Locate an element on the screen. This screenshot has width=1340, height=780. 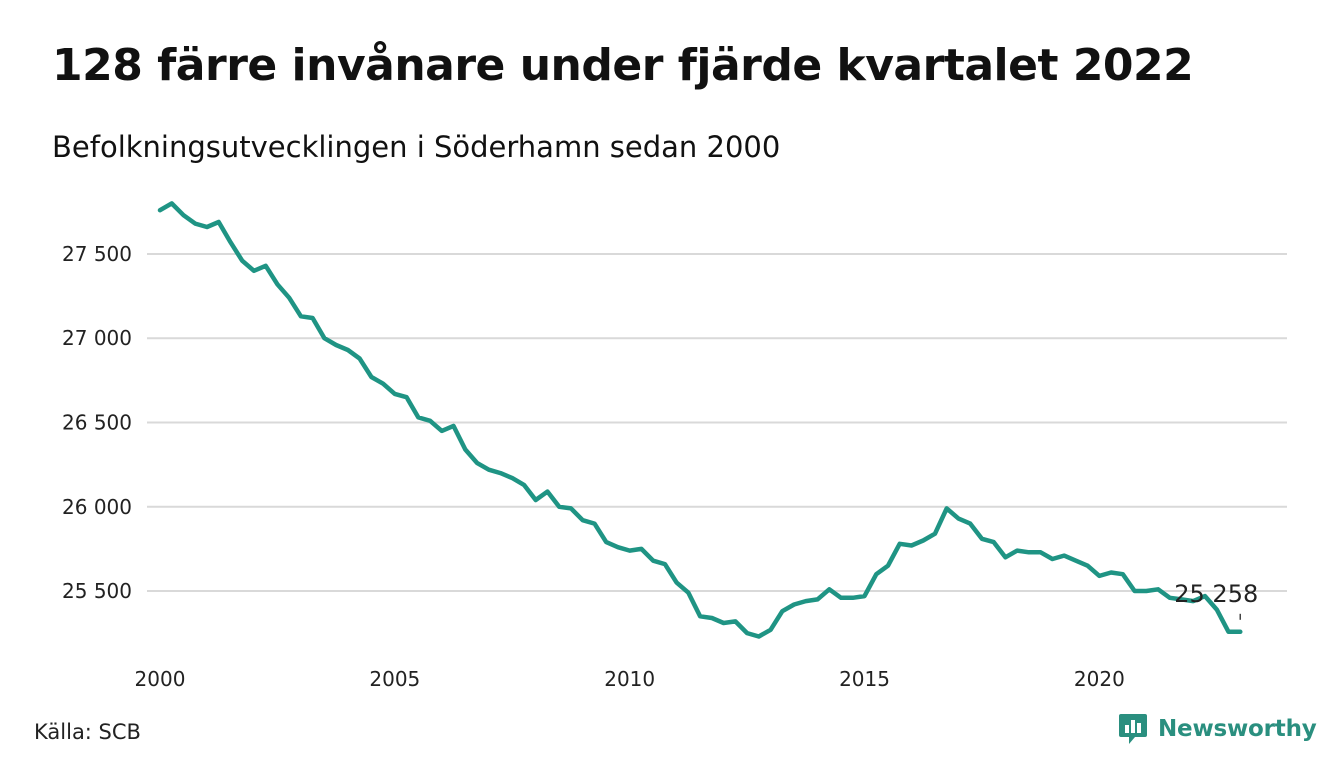
y-tick-label: 25 500 is located at coordinates (97, 591).